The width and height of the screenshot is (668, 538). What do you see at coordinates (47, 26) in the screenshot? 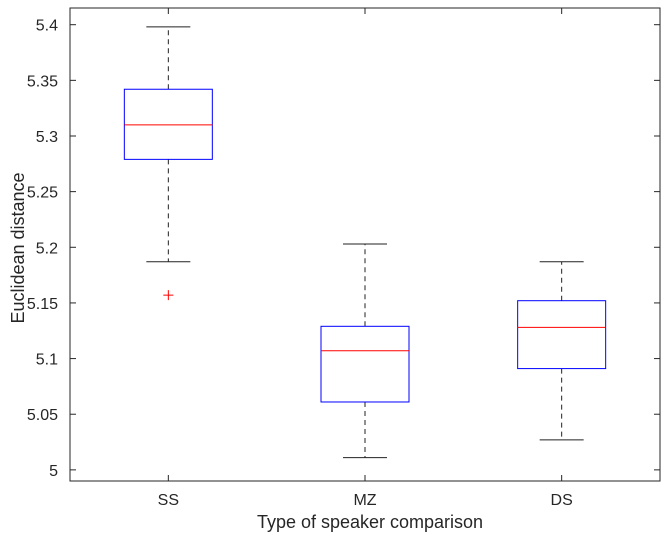
I see `y-tick-label: 5.4` at bounding box center [47, 26].